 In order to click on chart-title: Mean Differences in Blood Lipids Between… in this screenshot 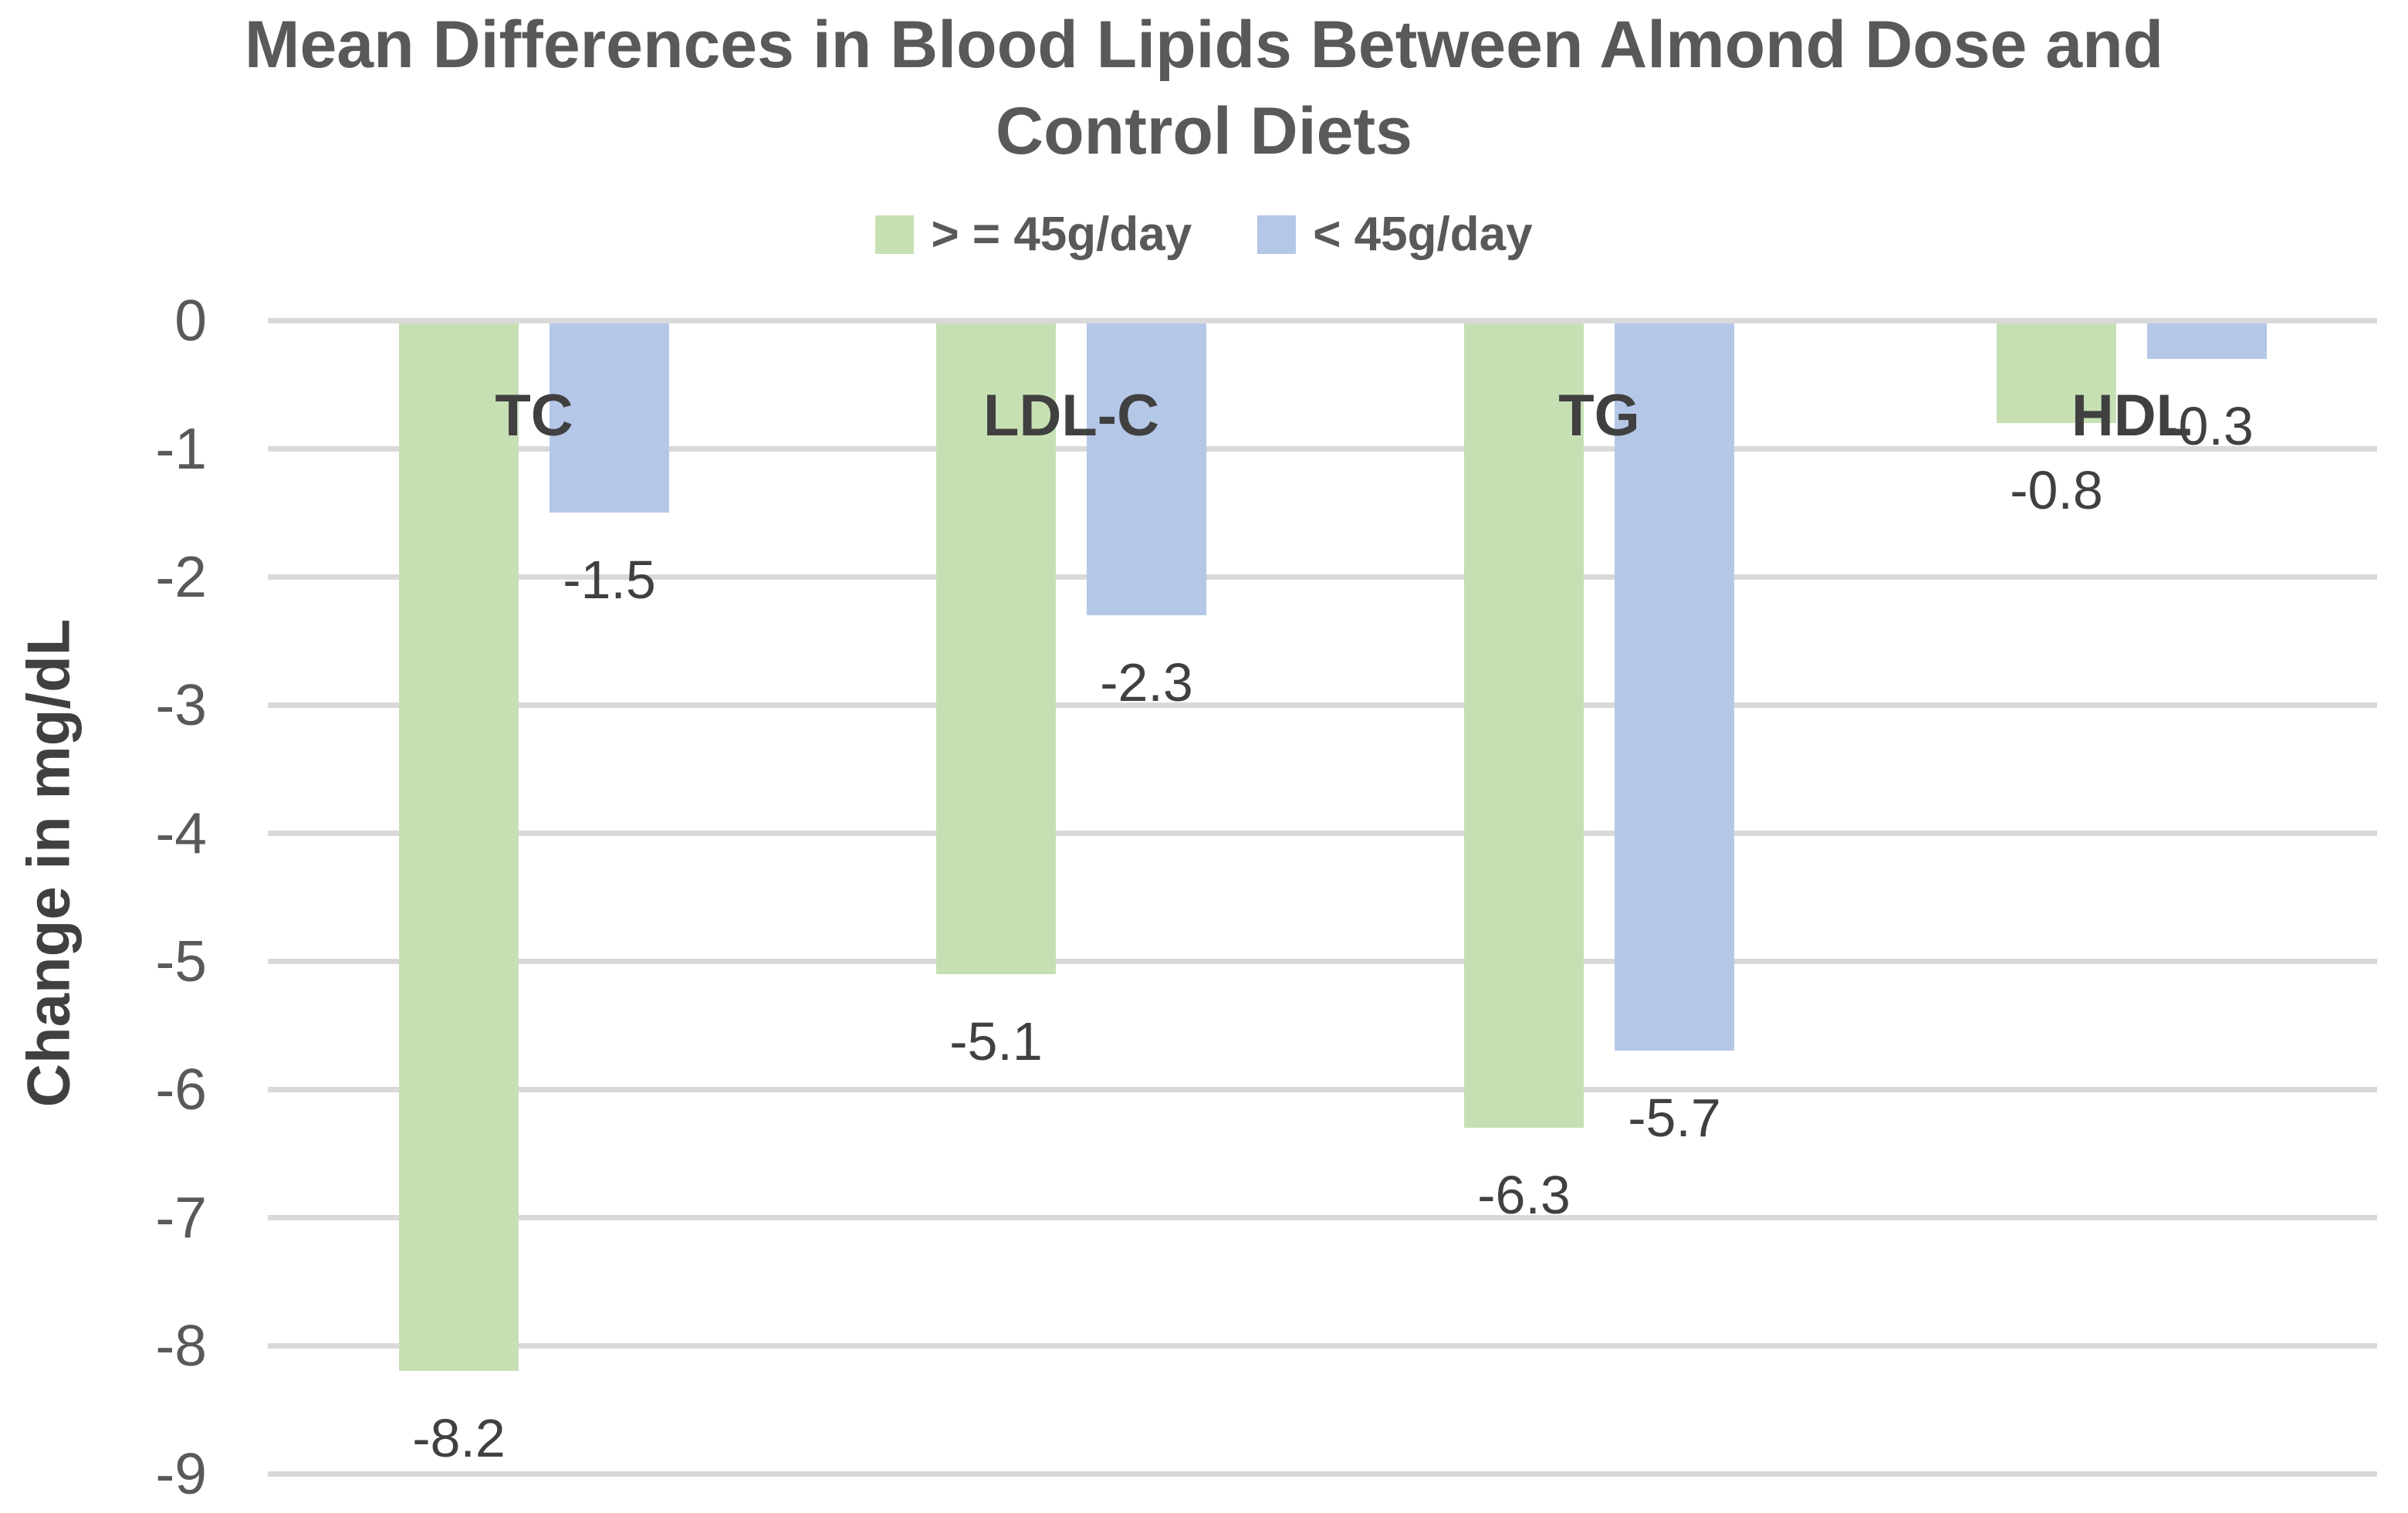, I will do `click(1204, 88)`.